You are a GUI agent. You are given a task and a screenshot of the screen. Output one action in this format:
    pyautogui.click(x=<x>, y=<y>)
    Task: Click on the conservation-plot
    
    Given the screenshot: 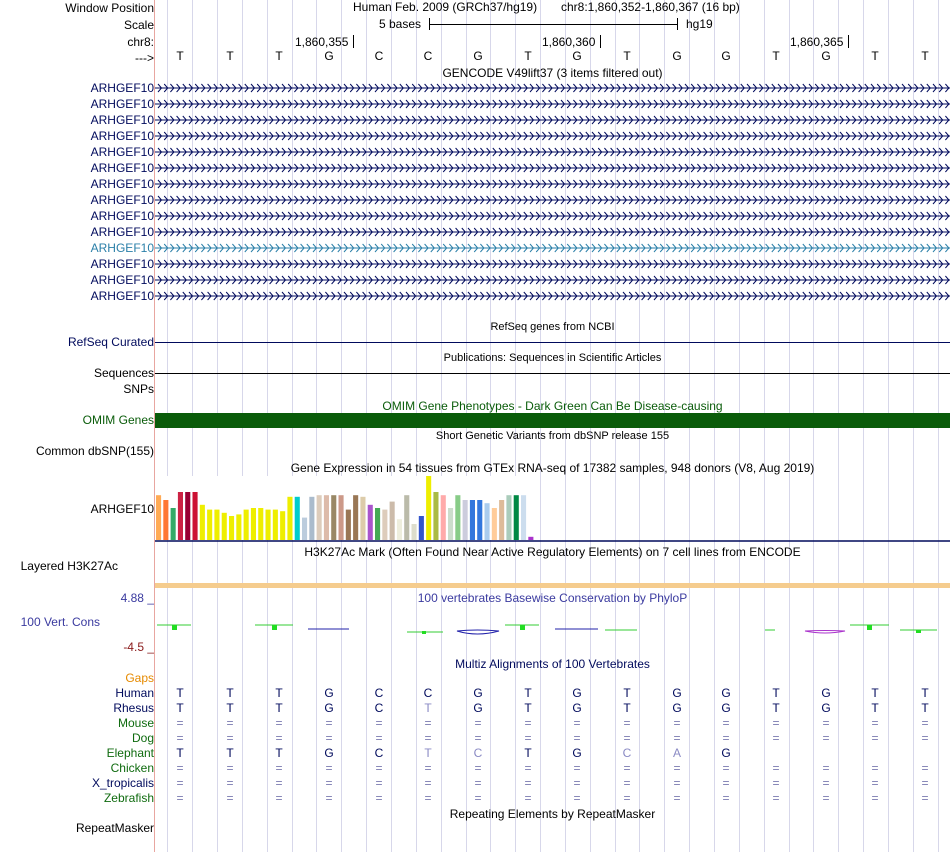 What is the action you would take?
    pyautogui.click(x=552, y=630)
    